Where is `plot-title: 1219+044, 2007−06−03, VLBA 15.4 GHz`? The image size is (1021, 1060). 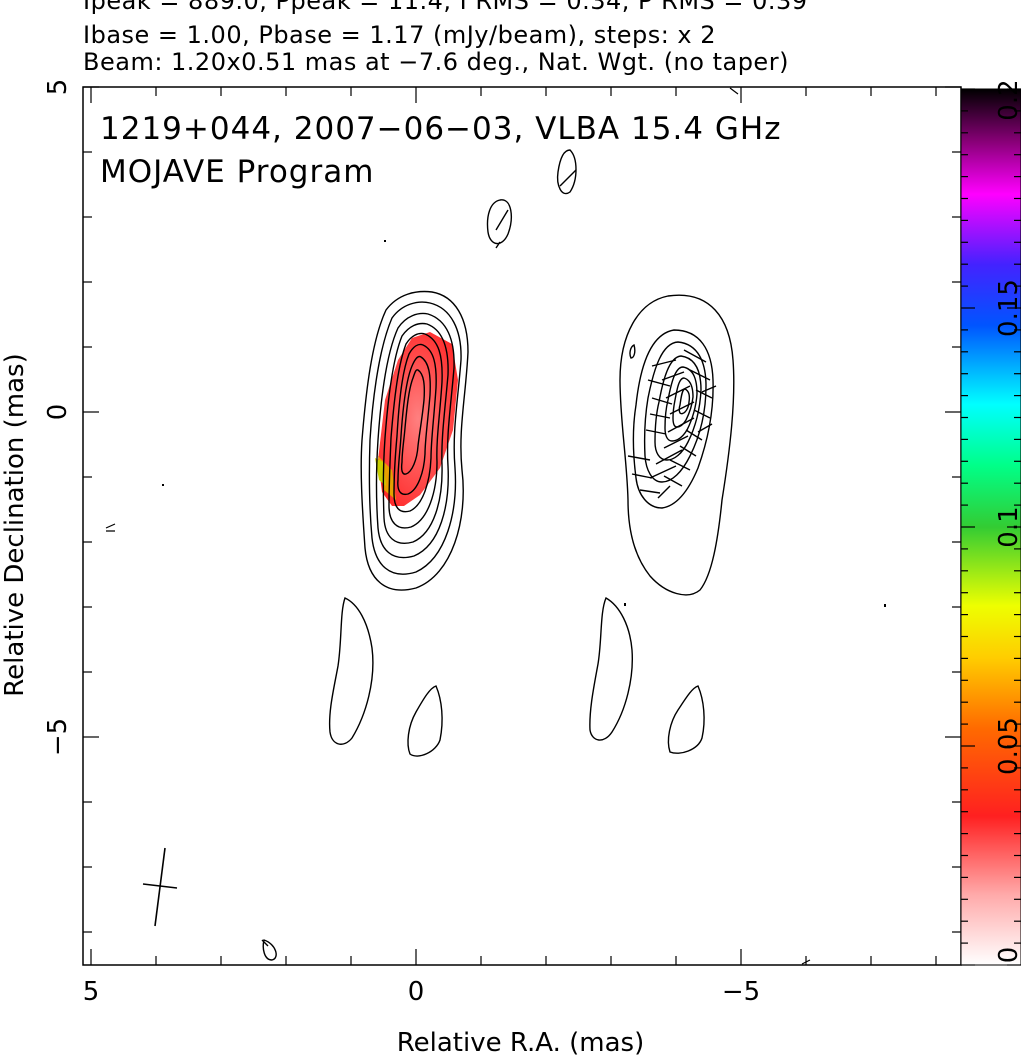
plot-title: 1219+044, 2007−06−03, VLBA 15.4 GHz is located at coordinates (441, 129).